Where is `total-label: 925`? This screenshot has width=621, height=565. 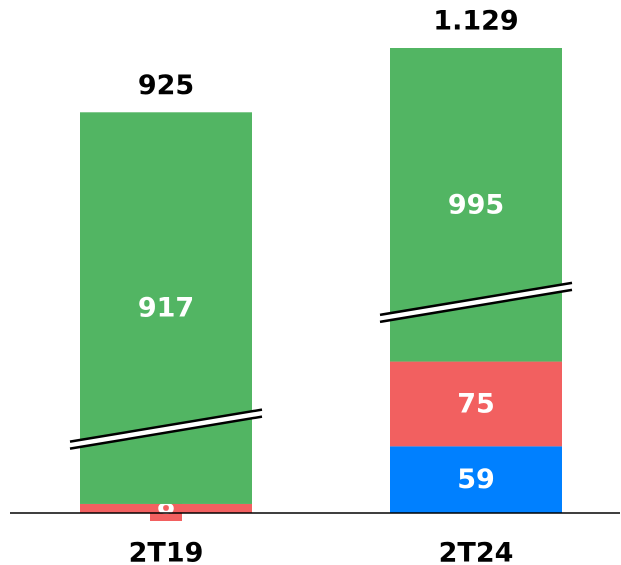 total-label: 925 is located at coordinates (166, 85).